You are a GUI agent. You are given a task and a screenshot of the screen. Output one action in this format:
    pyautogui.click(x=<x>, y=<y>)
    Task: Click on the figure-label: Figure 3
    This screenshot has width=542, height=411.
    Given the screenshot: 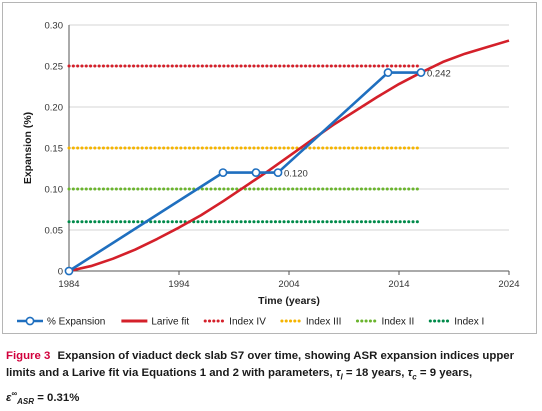 What is the action you would take?
    pyautogui.click(x=28, y=356)
    